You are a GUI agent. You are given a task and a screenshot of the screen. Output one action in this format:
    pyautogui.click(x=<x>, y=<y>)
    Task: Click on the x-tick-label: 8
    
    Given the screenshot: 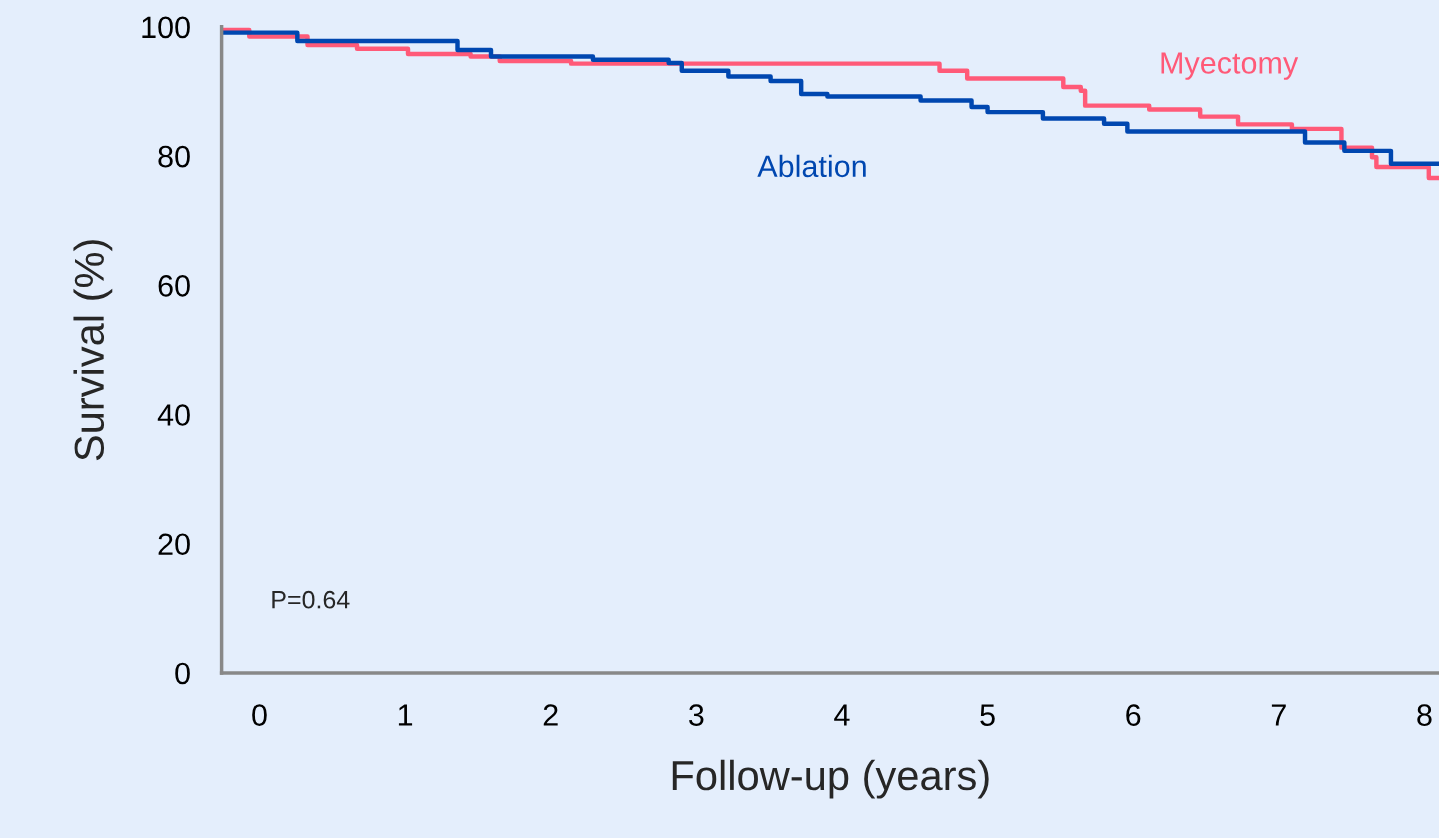 What is the action you would take?
    pyautogui.click(x=1424, y=715)
    